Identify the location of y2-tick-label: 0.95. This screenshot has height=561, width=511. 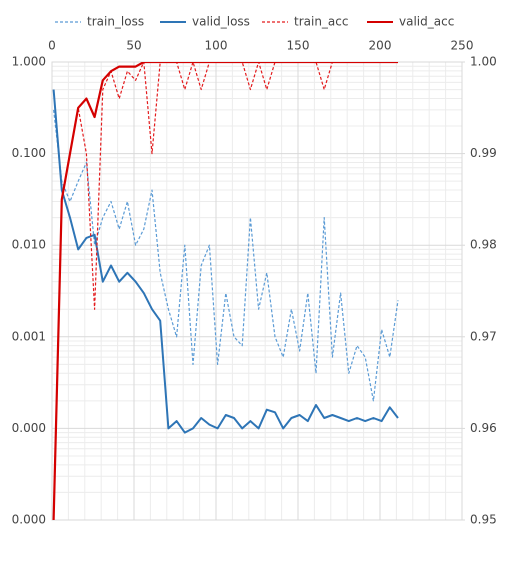
(483, 520).